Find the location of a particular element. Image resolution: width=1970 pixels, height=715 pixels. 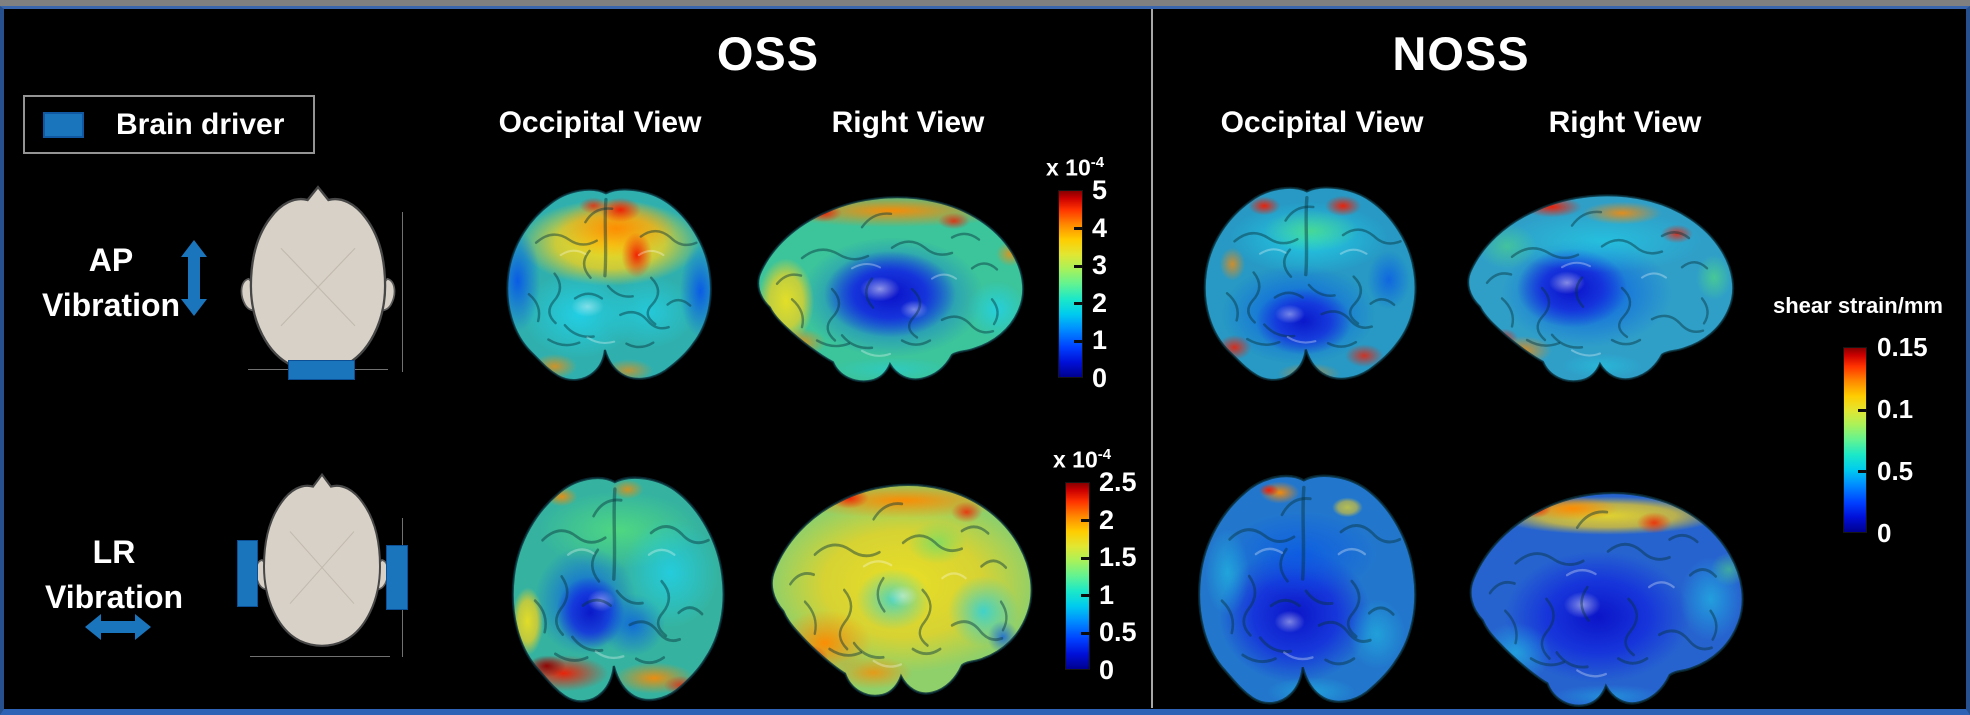

oss-lr-tick-0.5: 0.5 is located at coordinates (1118, 632).